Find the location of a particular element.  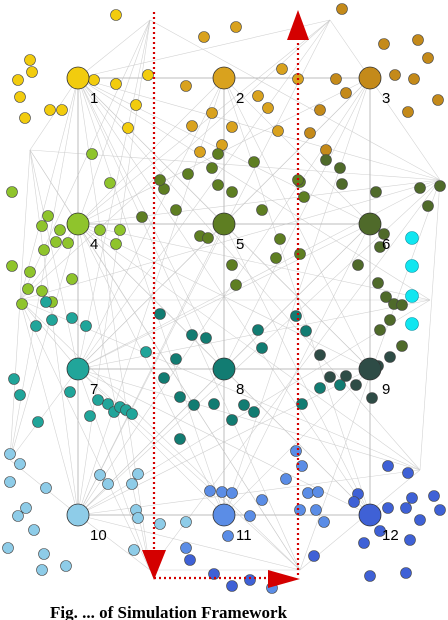

arrowhead is located at coordinates (284, 579).